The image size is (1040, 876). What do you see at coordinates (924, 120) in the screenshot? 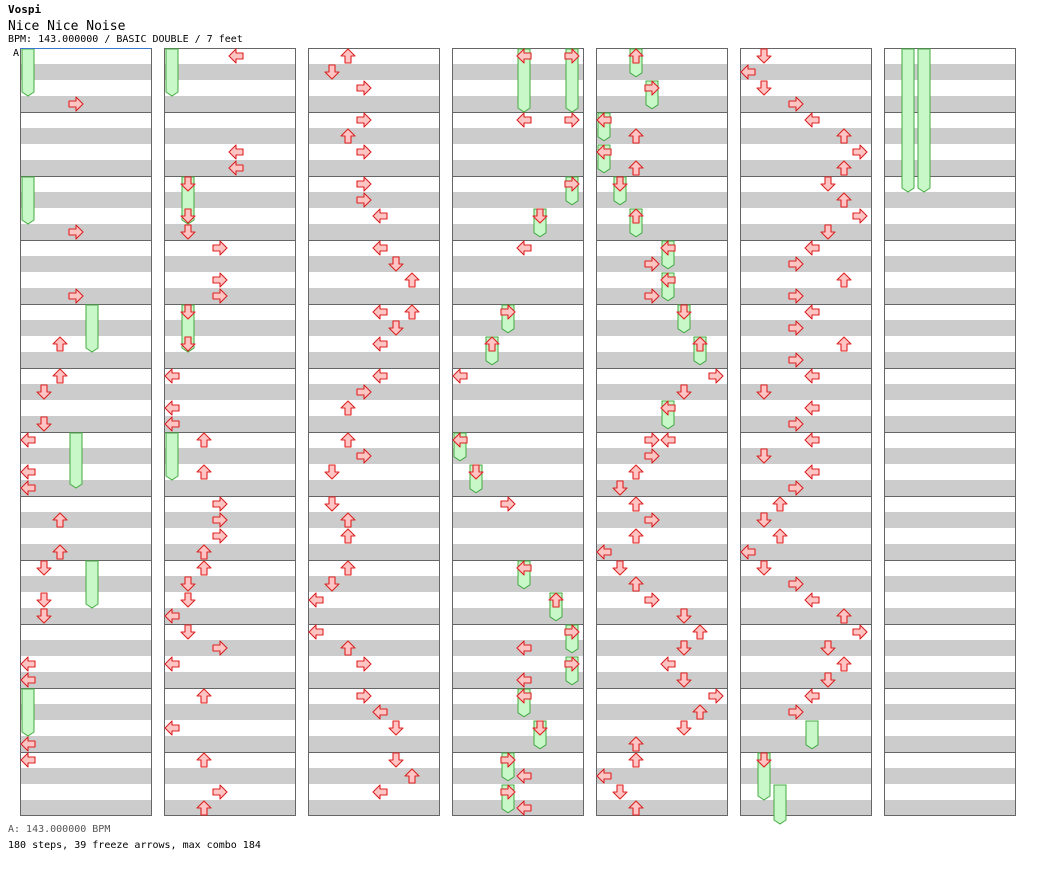
I see `freeze-arrow-up` at bounding box center [924, 120].